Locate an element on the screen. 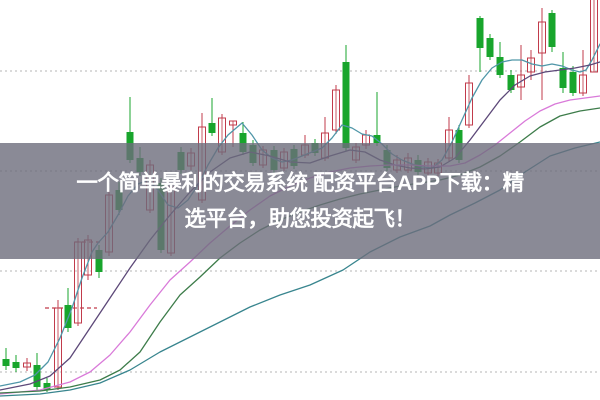 The image size is (600, 400). ad-banner-line2: 选平台，助您投资起飞！ is located at coordinates (300, 219).